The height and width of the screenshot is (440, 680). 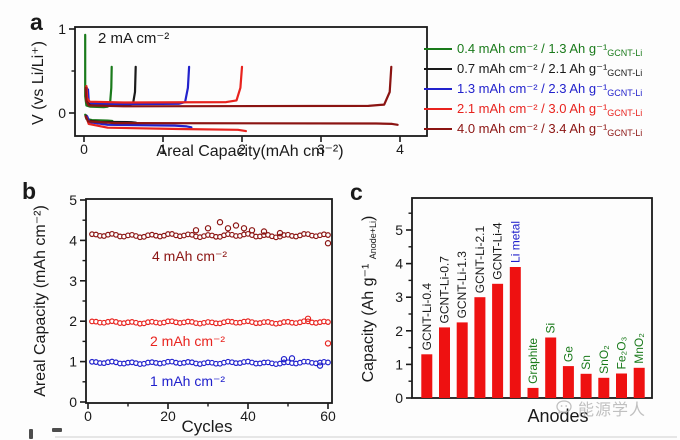 What do you see at coordinates (550, 69) in the screenshot?
I see `legend-entry-text: 0.7 mAh cm⁻² / 2.1 Ah g⁻¹GCNT-Li` at bounding box center [550, 69].